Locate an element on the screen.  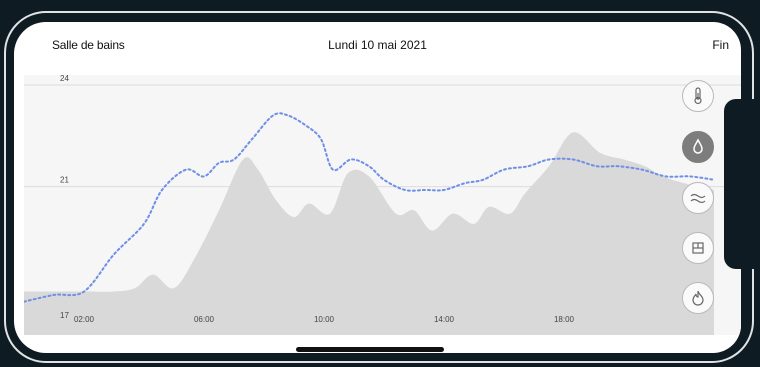
x-tick-label: 18:00 is located at coordinates (564, 319).